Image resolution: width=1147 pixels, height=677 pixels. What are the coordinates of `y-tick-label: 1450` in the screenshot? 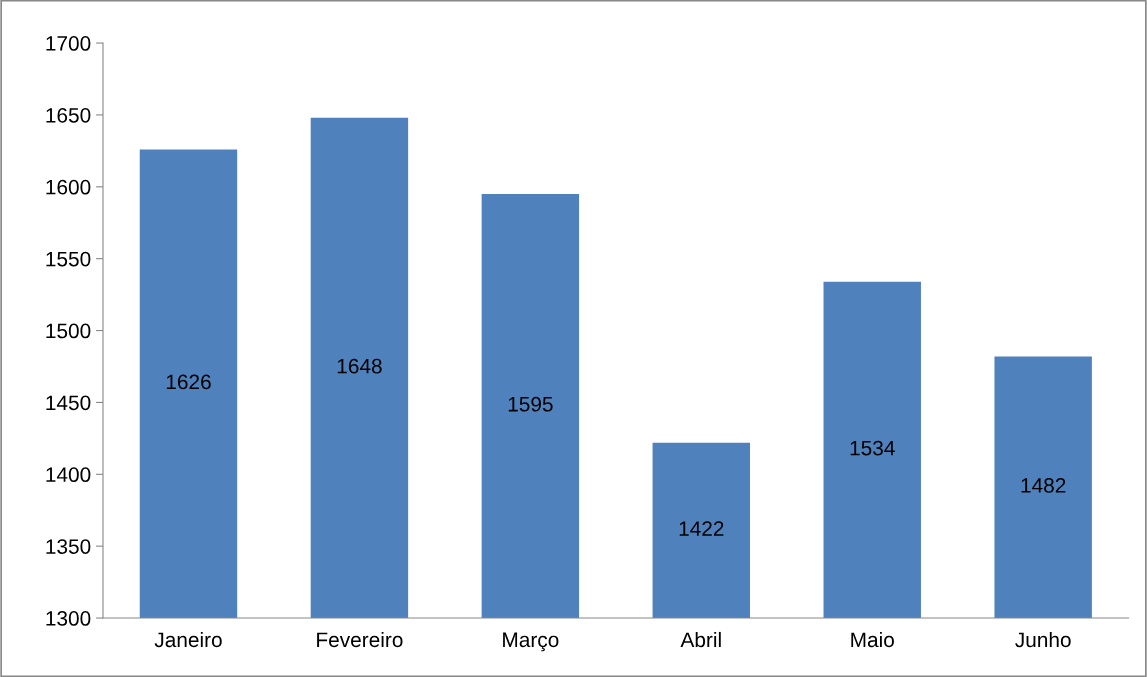 It's located at (68, 403).